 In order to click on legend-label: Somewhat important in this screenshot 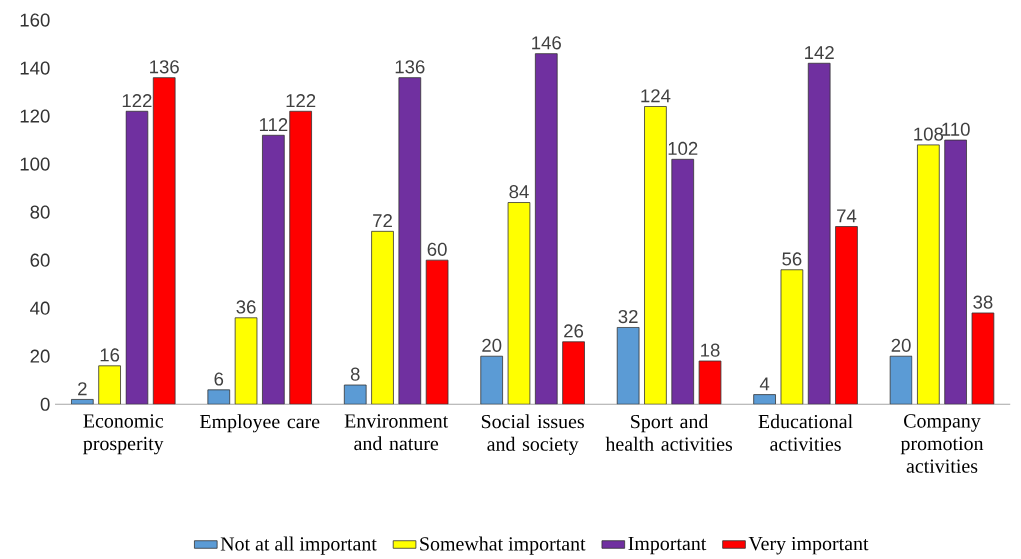, I will do `click(503, 545)`.